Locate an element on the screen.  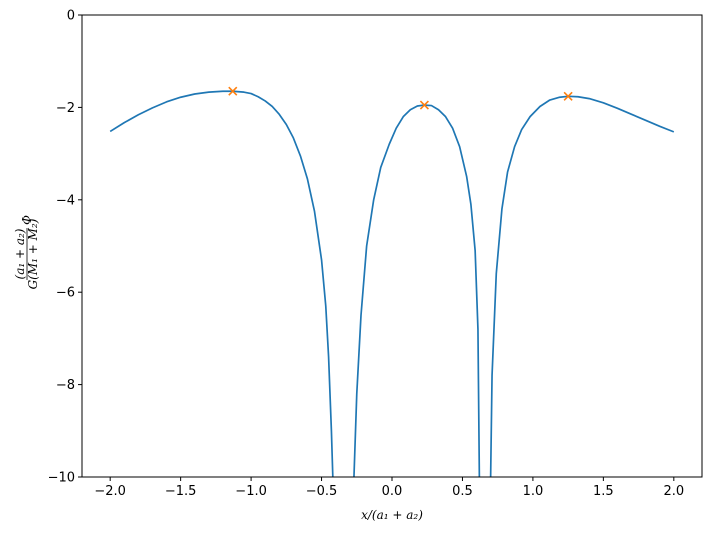
y-tick-label: −2 is located at coordinates (65, 108).